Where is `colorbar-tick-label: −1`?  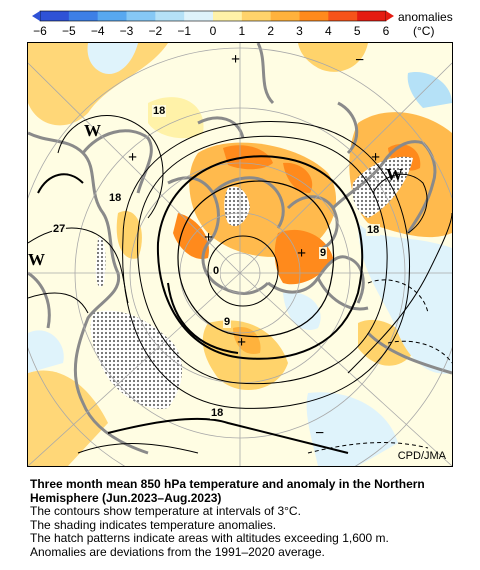
colorbar-tick-label: −1 is located at coordinates (184, 31).